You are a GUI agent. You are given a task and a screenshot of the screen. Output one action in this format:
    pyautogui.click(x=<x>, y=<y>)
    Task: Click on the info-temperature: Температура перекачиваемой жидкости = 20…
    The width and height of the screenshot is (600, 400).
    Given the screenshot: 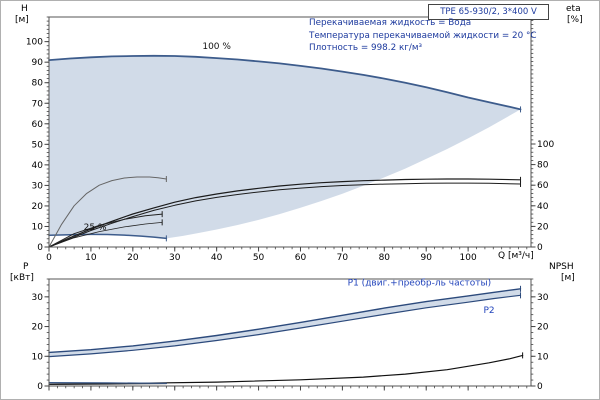 What is the action you would take?
    pyautogui.click(x=423, y=35)
    